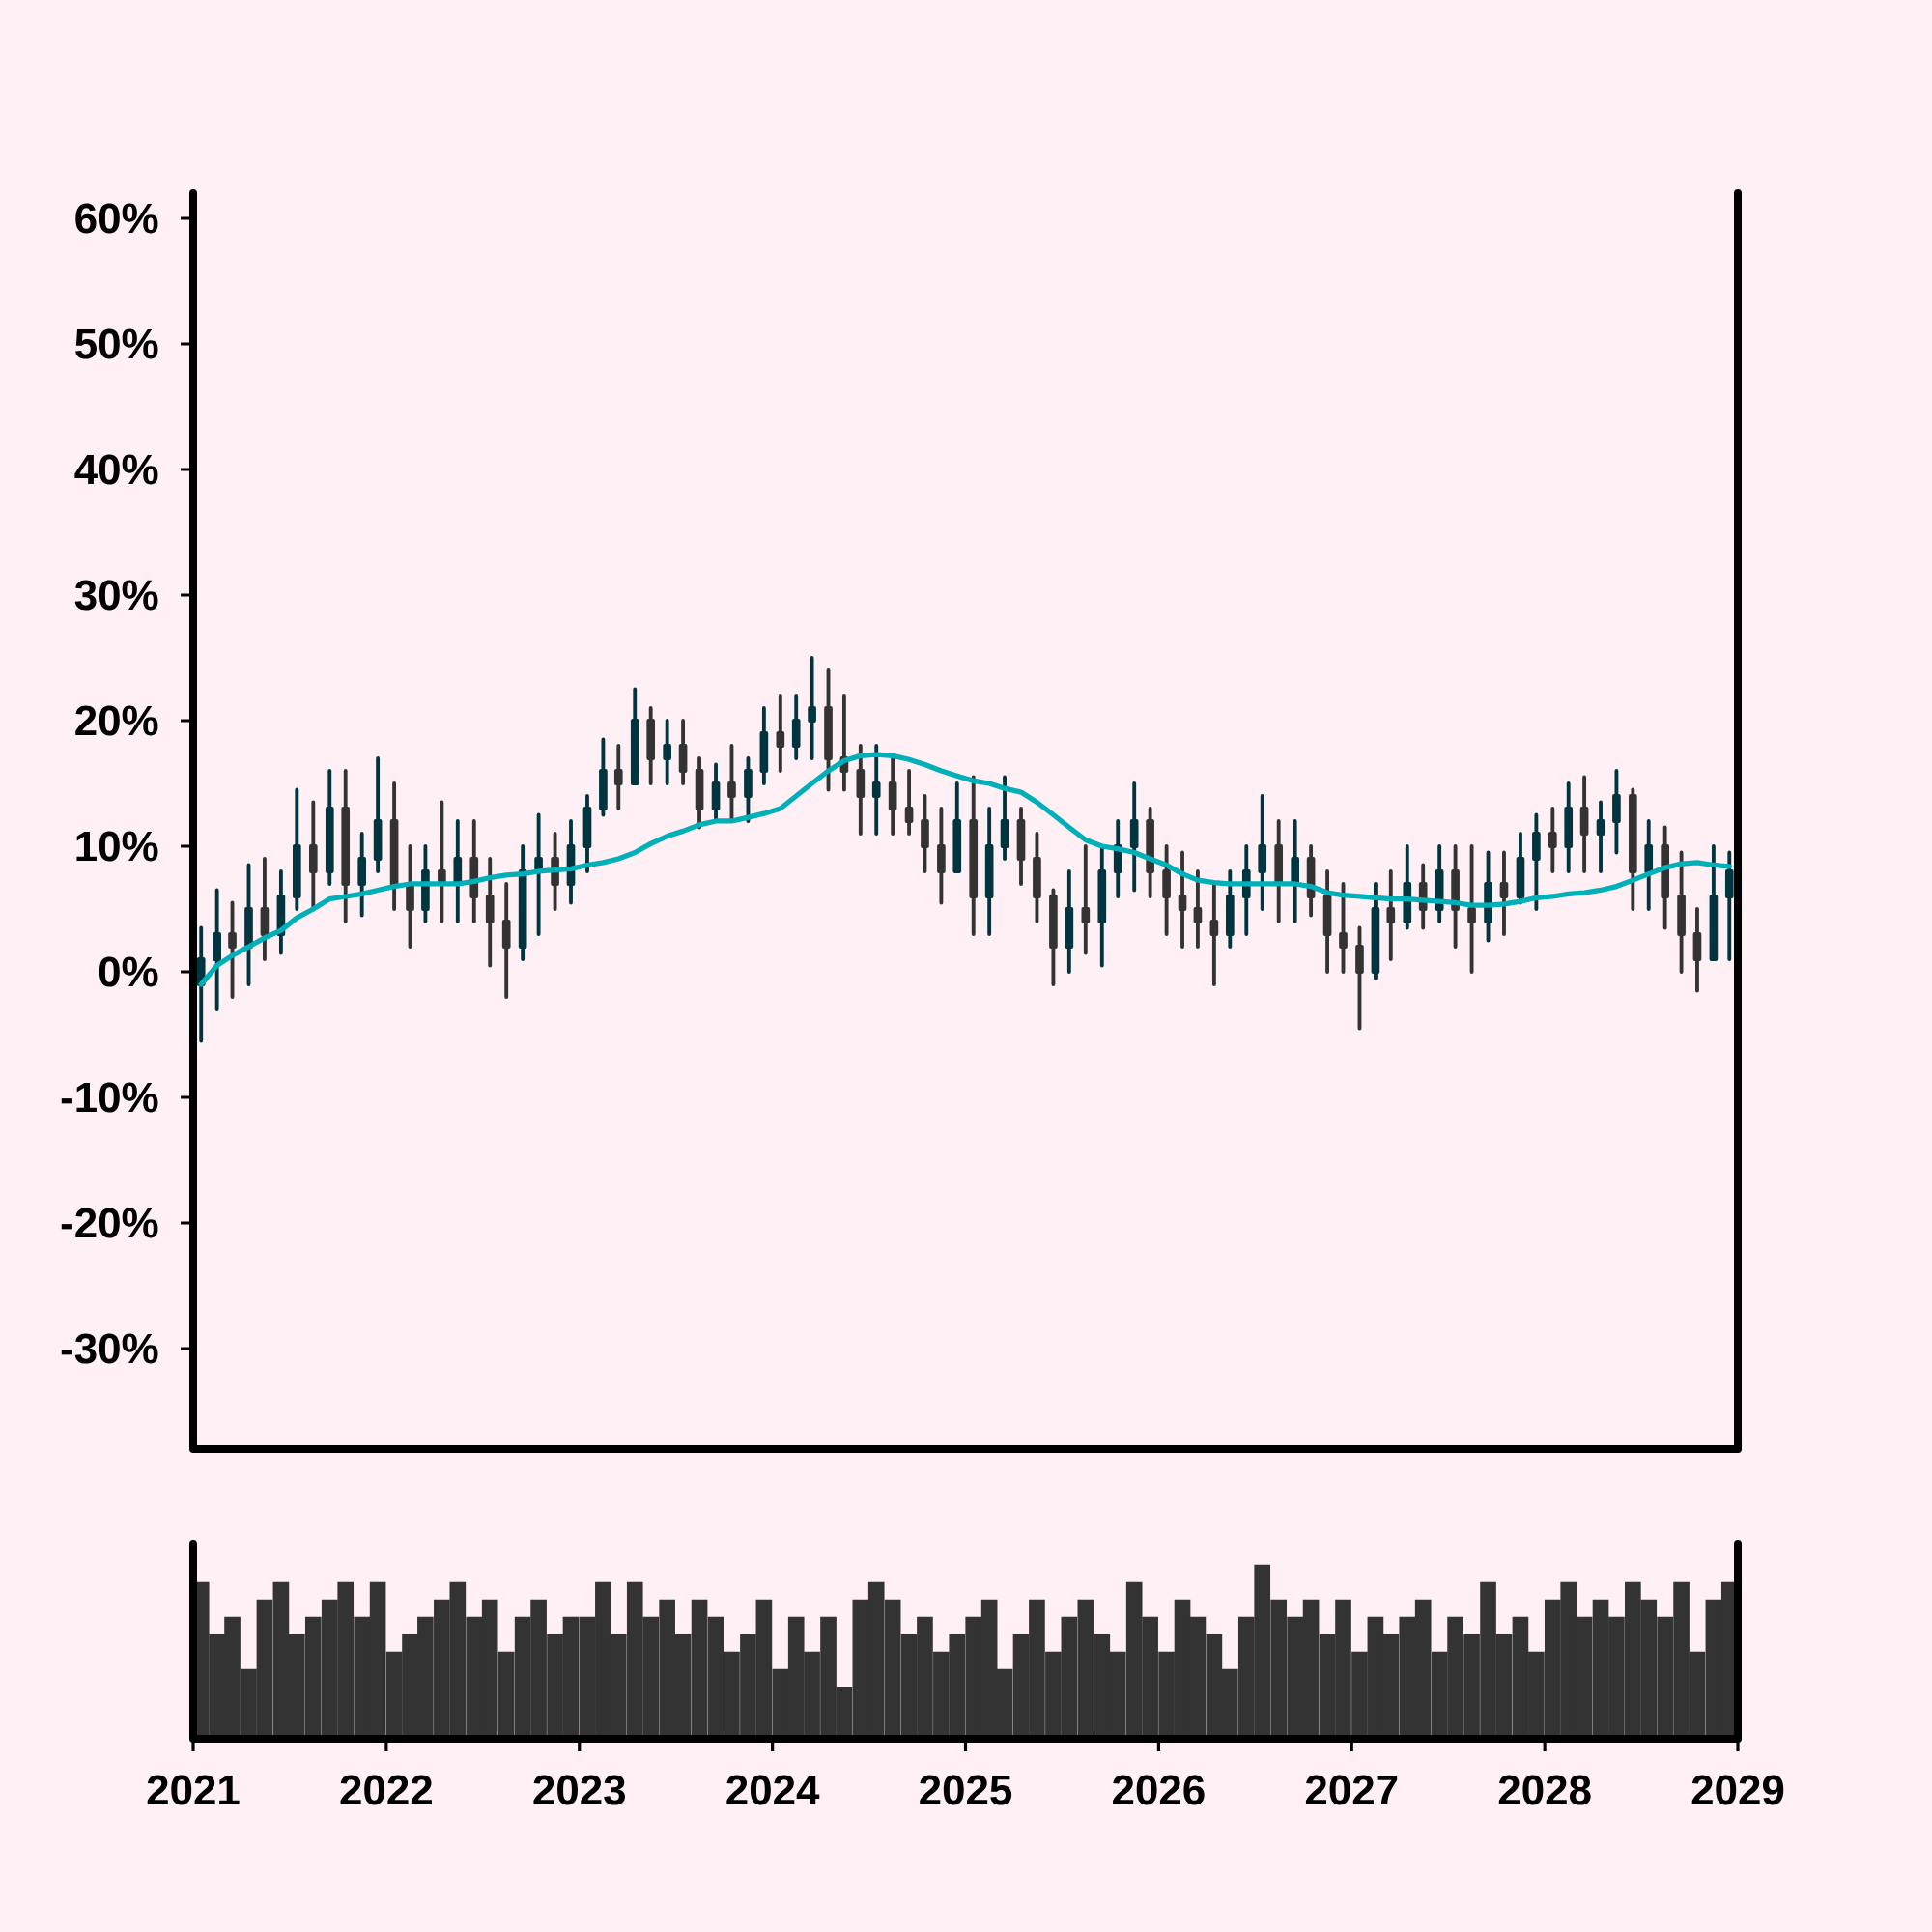 The height and width of the screenshot is (1932, 1932). Describe the element at coordinates (116, 595) in the screenshot. I see `y-tick-label: 30%` at that location.